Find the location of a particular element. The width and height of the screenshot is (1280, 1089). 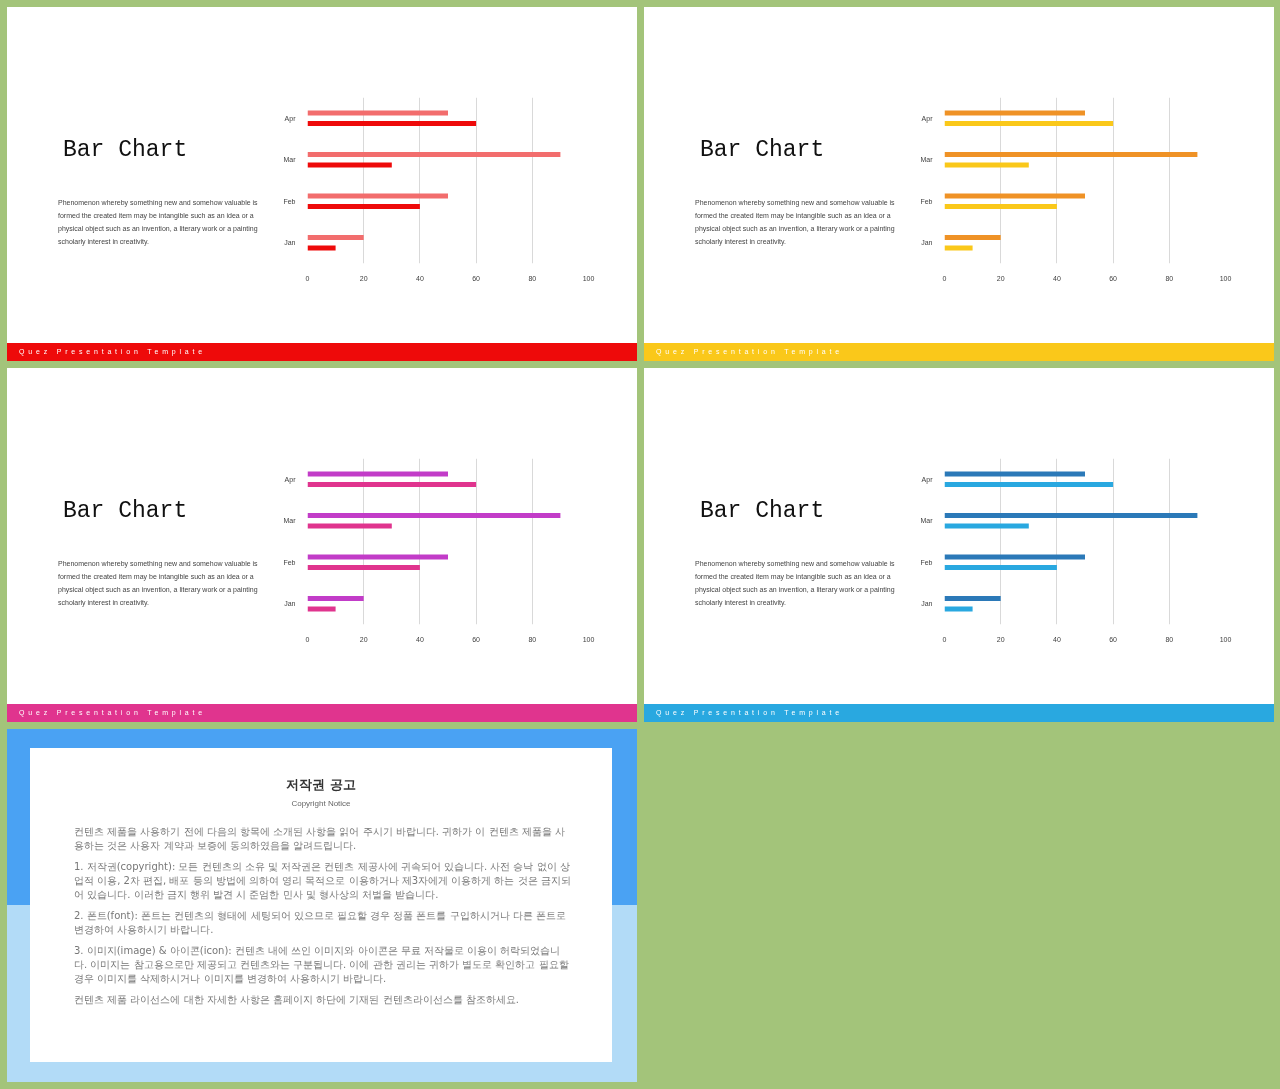

text: 저작권 공고 is located at coordinates (321, 785).